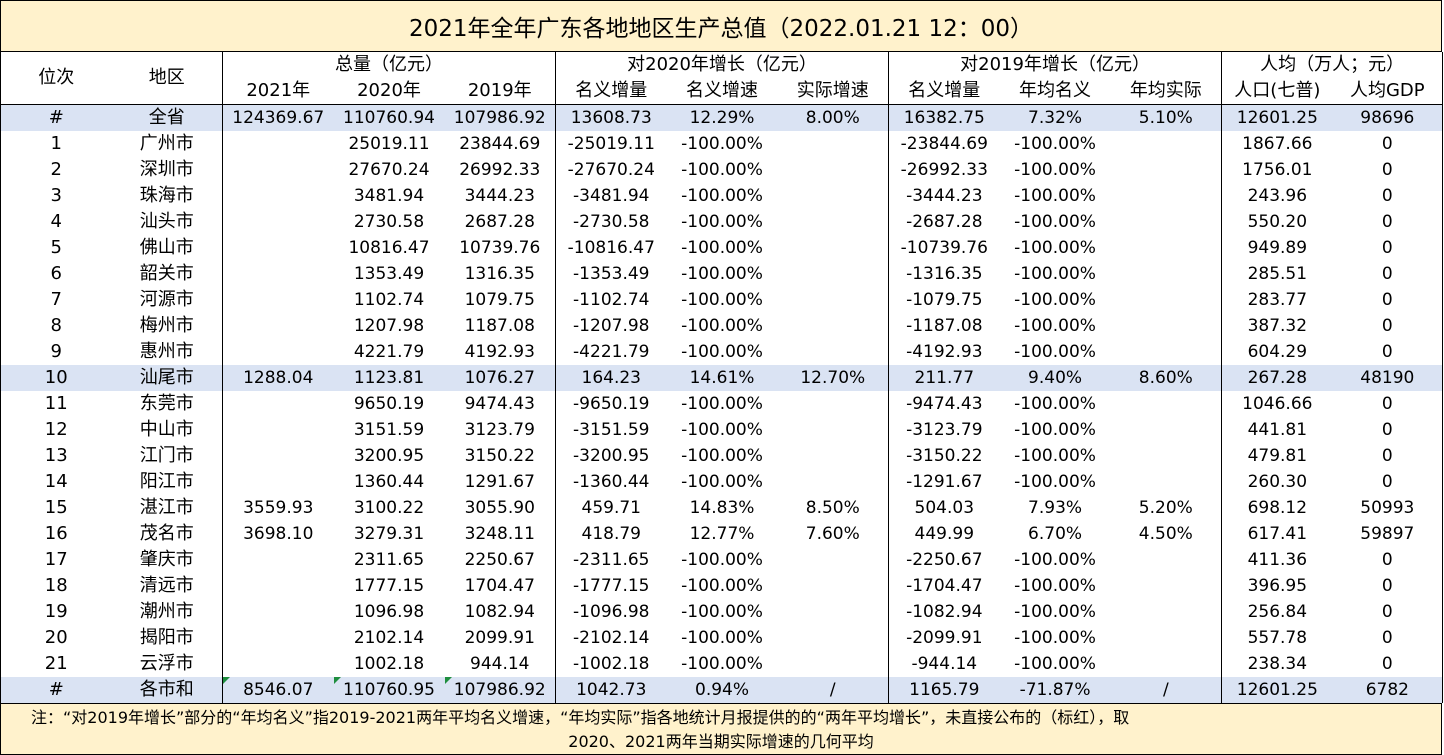  I want to click on cell-rank: 11, so click(56, 404).